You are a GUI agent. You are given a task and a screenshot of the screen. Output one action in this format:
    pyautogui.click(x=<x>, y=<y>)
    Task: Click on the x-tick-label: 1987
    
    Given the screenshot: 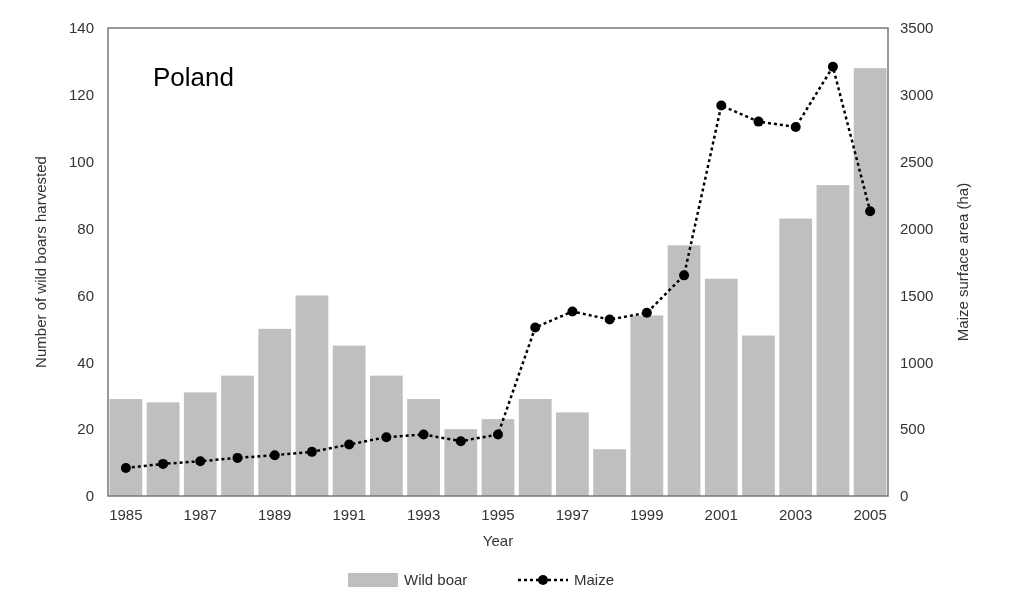 What is the action you would take?
    pyautogui.click(x=200, y=514)
    